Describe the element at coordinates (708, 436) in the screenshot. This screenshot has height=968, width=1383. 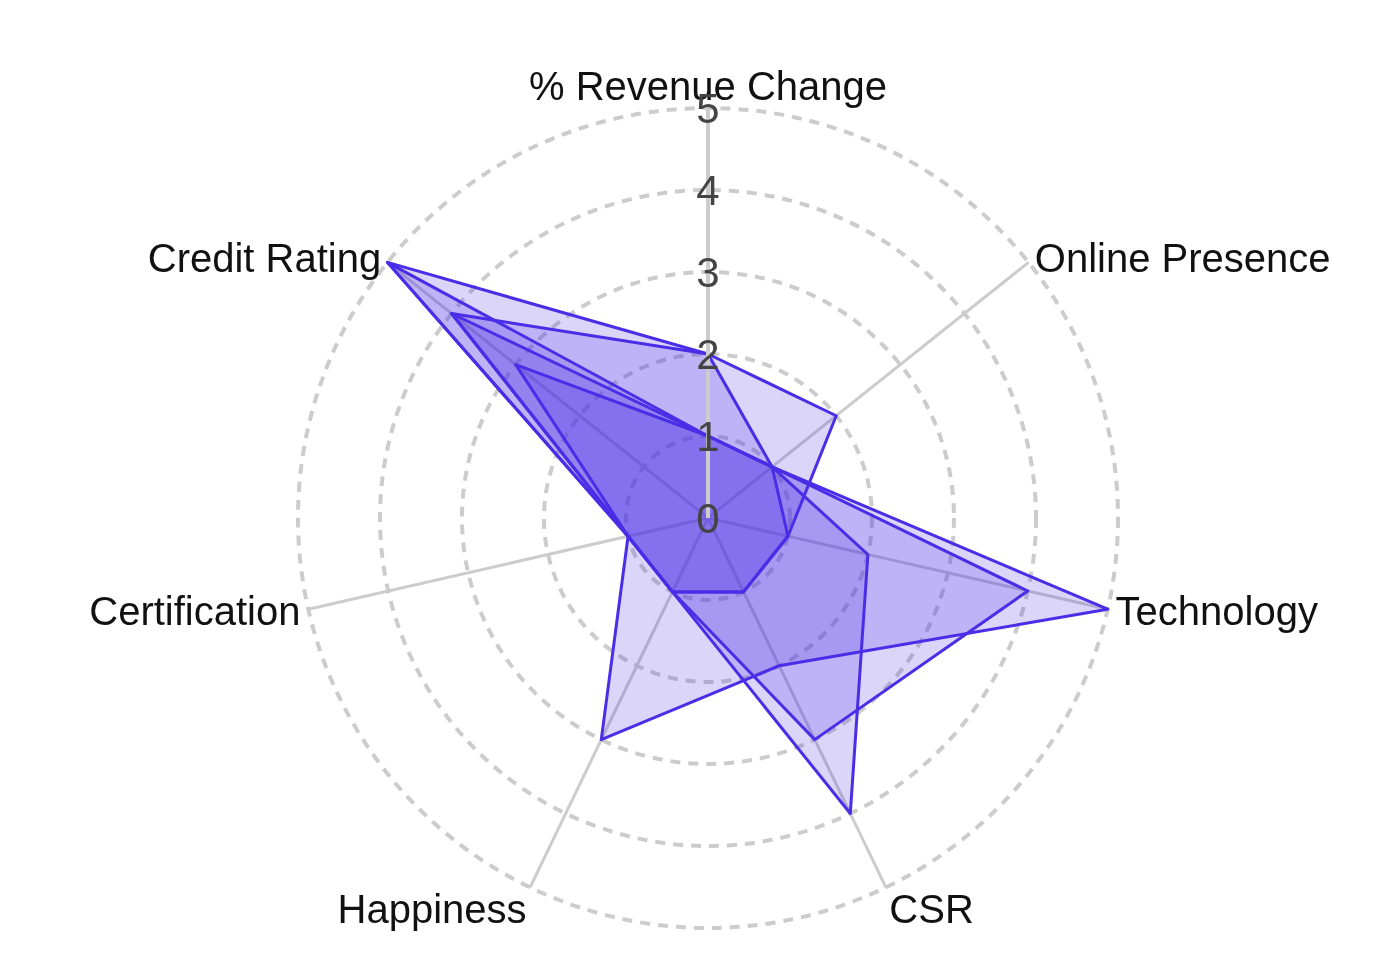
I see `y-tick-label: 1` at that location.